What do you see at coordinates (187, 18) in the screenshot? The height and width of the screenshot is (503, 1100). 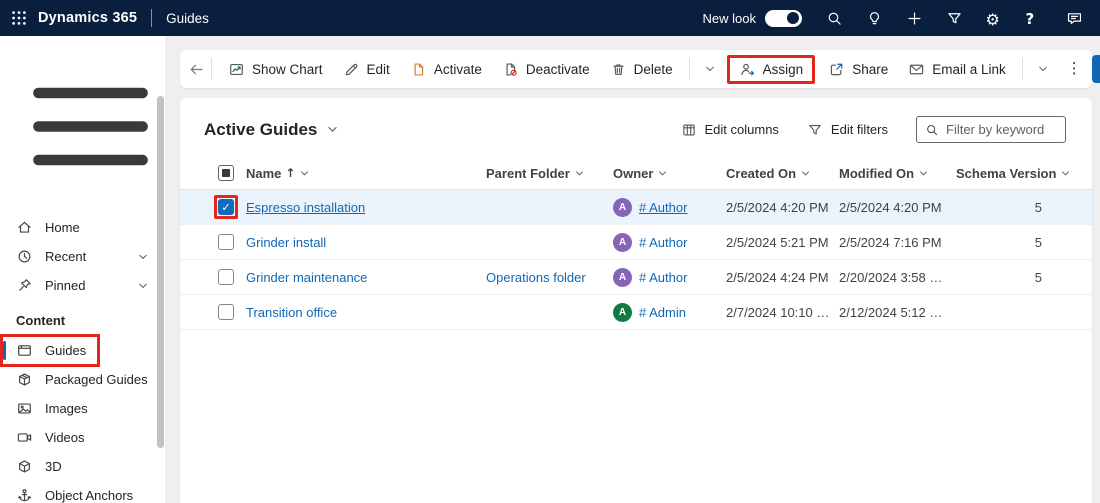 I see `app-area-name: Guides` at bounding box center [187, 18].